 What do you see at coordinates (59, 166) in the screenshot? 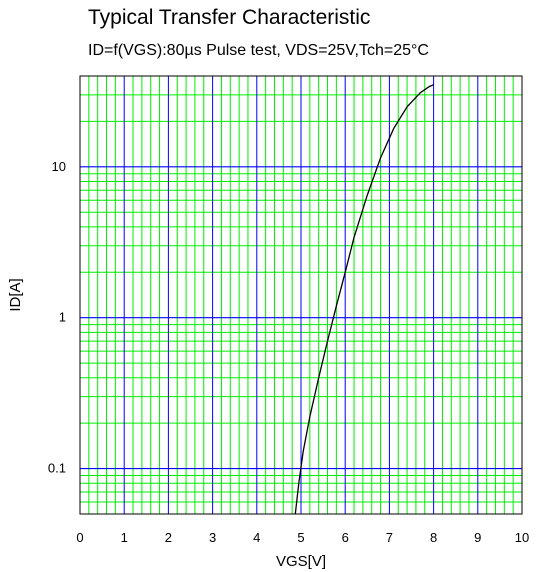
I see `y-tick-label: 10` at bounding box center [59, 166].